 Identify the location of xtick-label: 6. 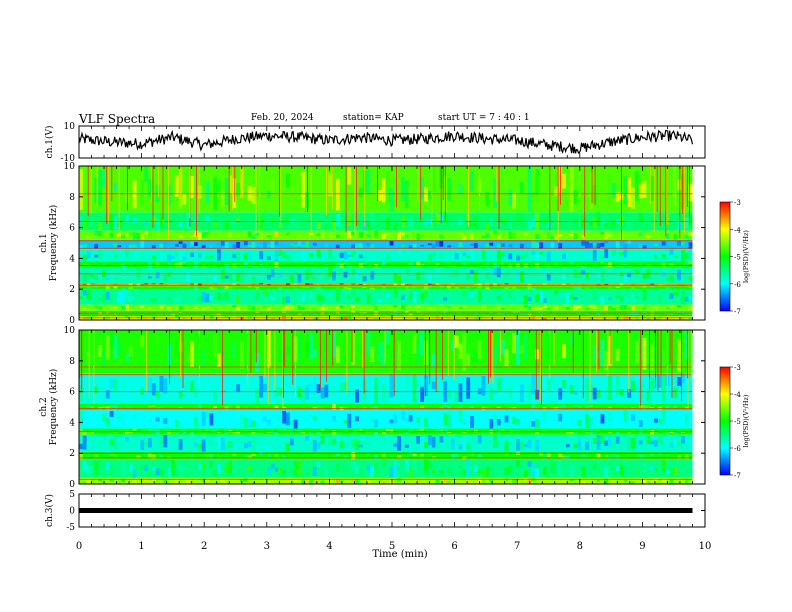
(454, 546).